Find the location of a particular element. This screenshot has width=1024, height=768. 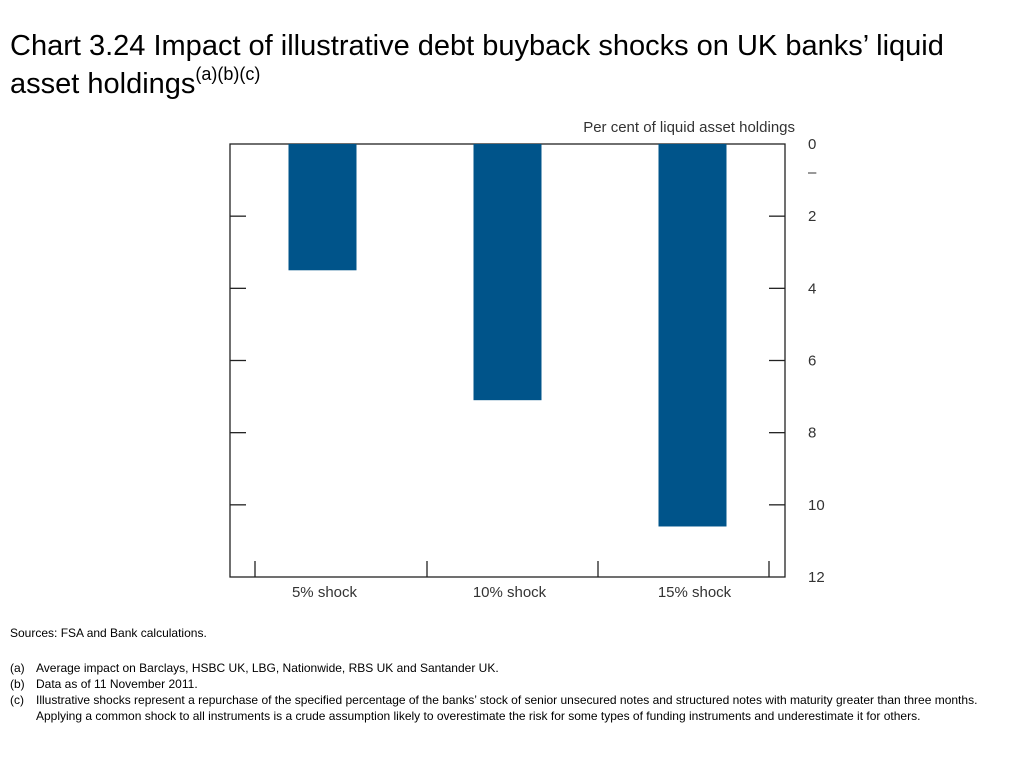

footnote-text: Data as of 11 November 2011. is located at coordinates (117, 684).